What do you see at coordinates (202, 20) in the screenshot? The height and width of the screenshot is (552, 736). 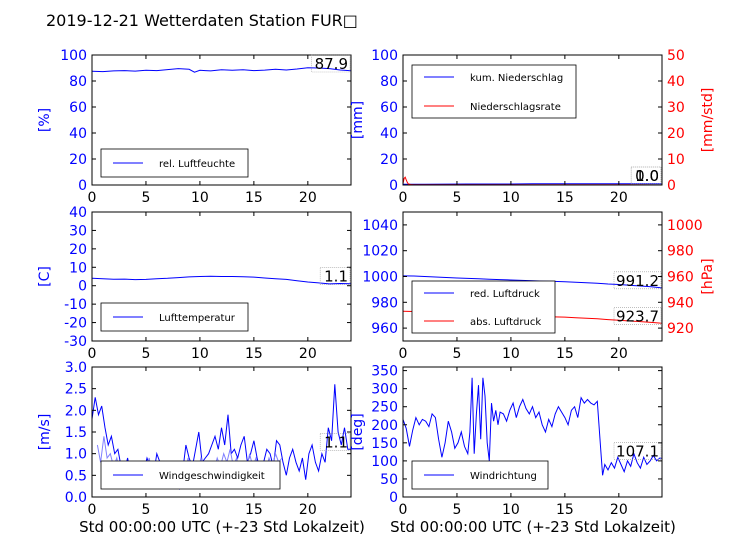 I see `figure-title: 2019-12-21 Wetterdaten Station FUR□` at bounding box center [202, 20].